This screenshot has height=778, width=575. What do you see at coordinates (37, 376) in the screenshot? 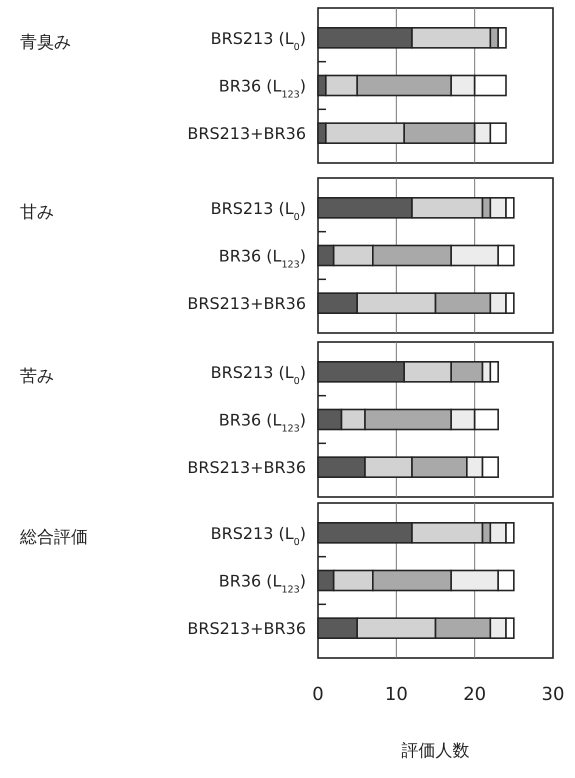
I see `y-axis-title: 苦み` at bounding box center [37, 376].